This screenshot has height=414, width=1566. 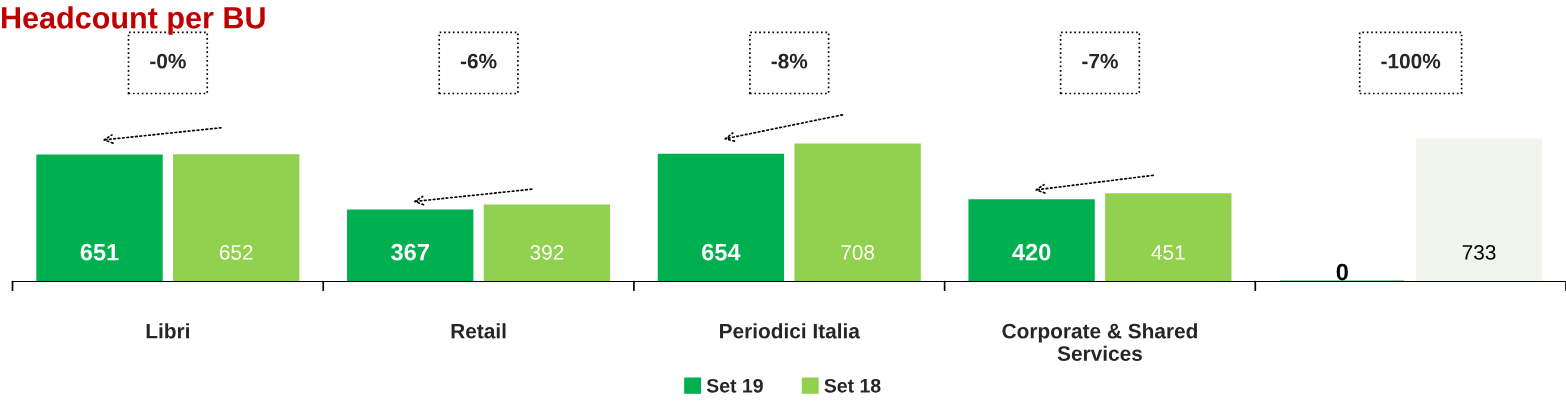 I want to click on text: -7%, so click(x=1100, y=61).